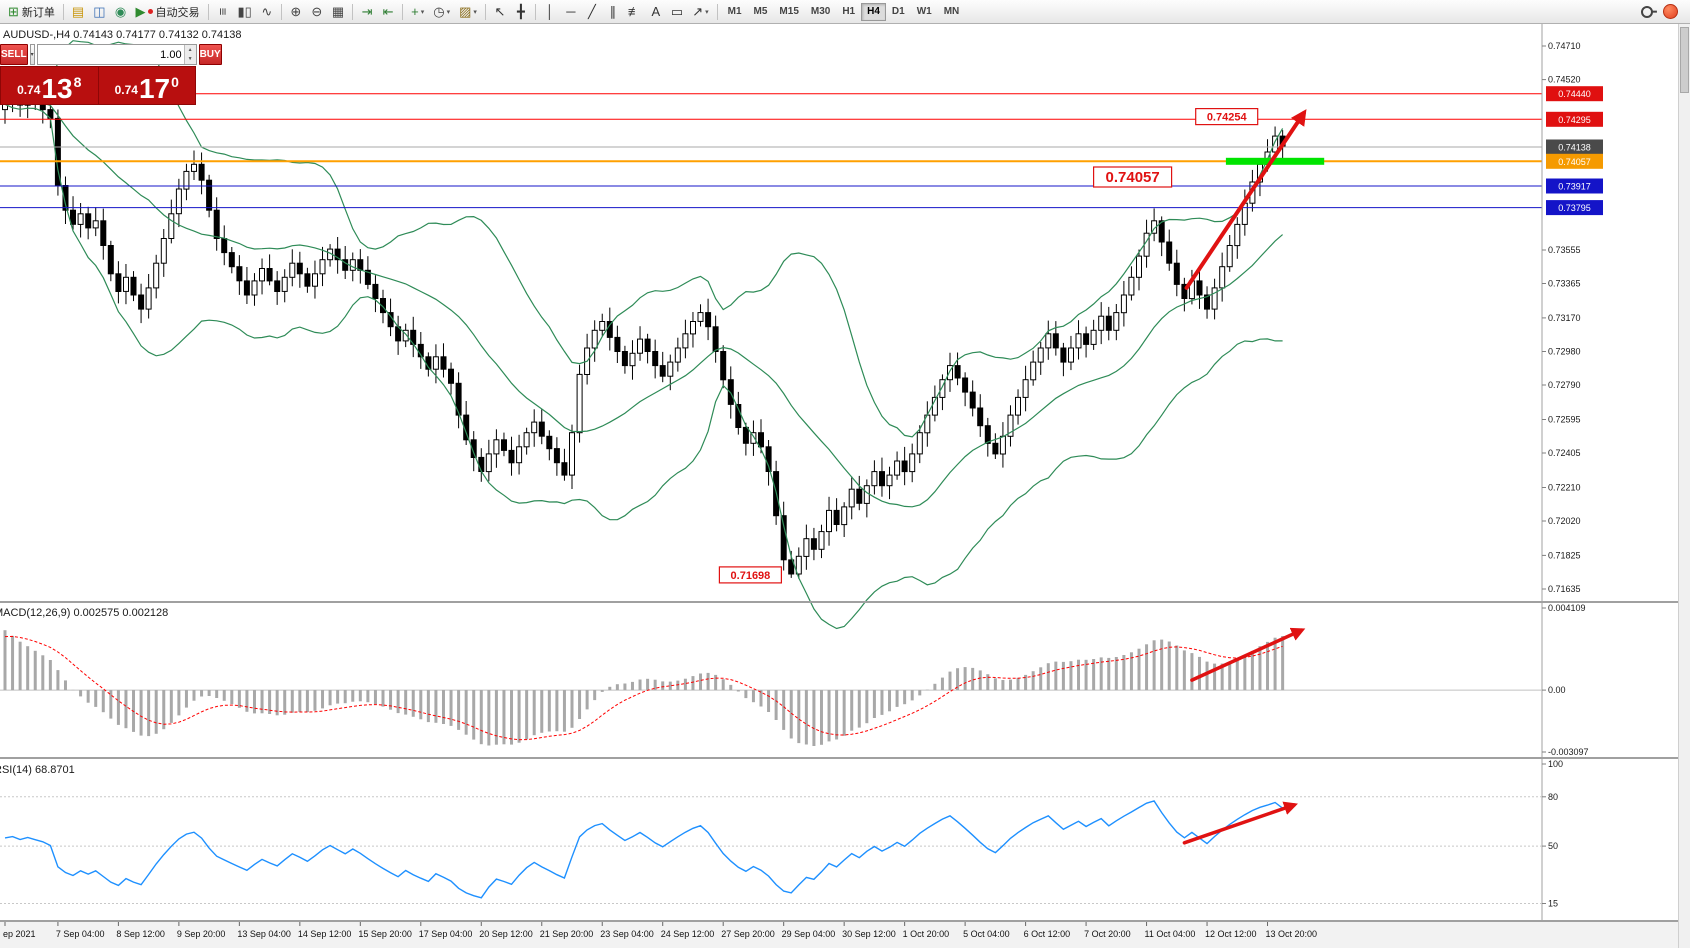 The height and width of the screenshot is (948, 1690). What do you see at coordinates (952, 12) in the screenshot?
I see `timeframe-mn: MN` at bounding box center [952, 12].